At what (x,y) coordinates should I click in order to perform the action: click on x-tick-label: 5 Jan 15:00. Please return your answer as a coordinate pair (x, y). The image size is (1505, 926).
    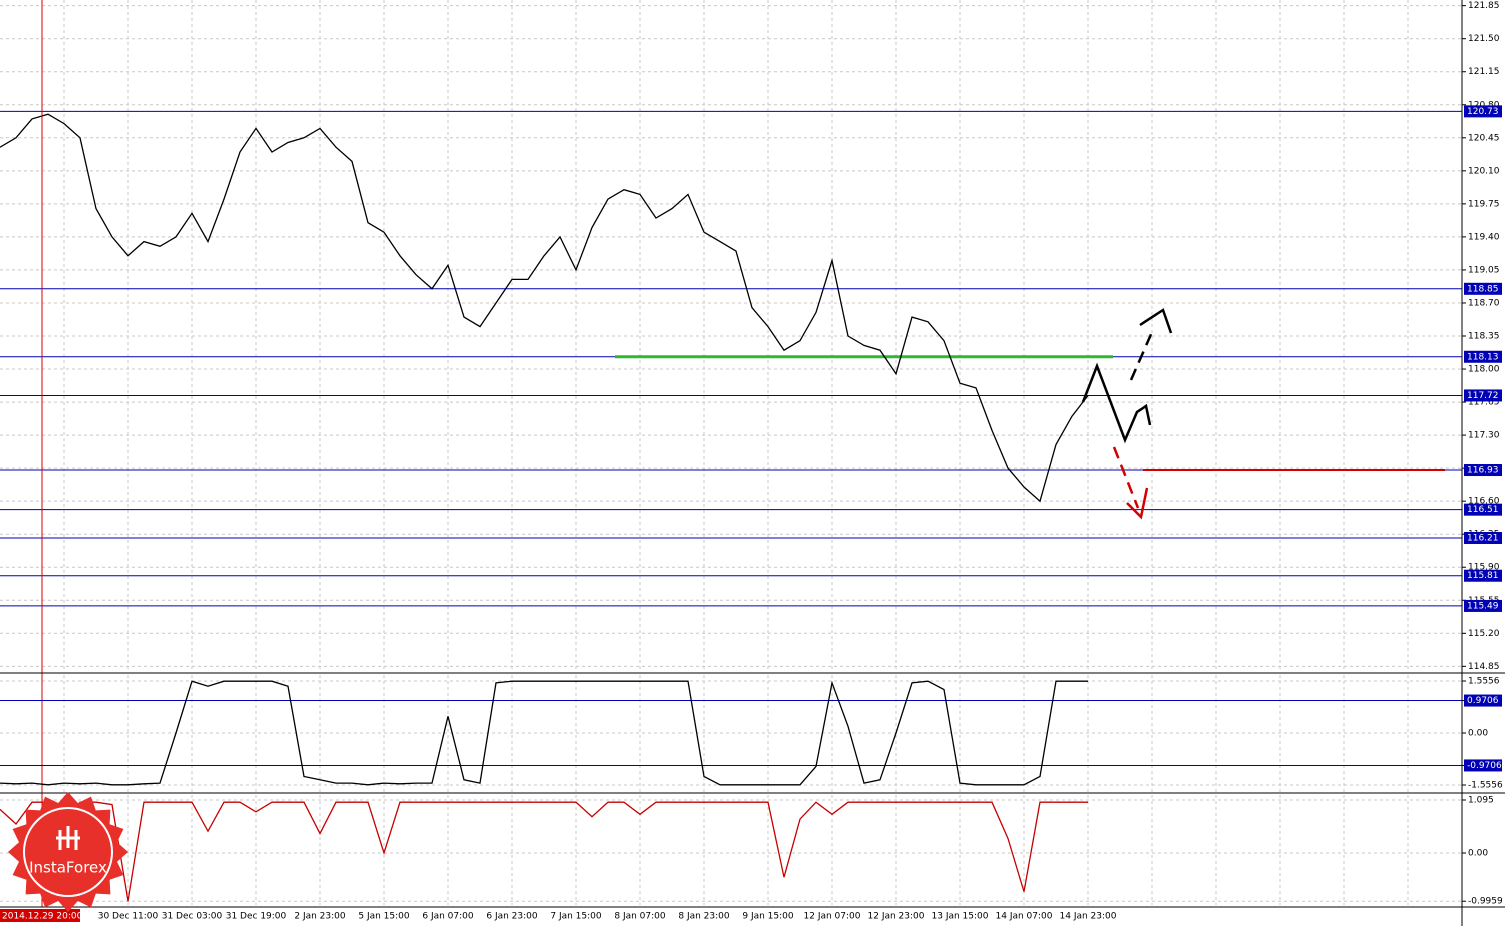
    Looking at the image, I should click on (384, 917).